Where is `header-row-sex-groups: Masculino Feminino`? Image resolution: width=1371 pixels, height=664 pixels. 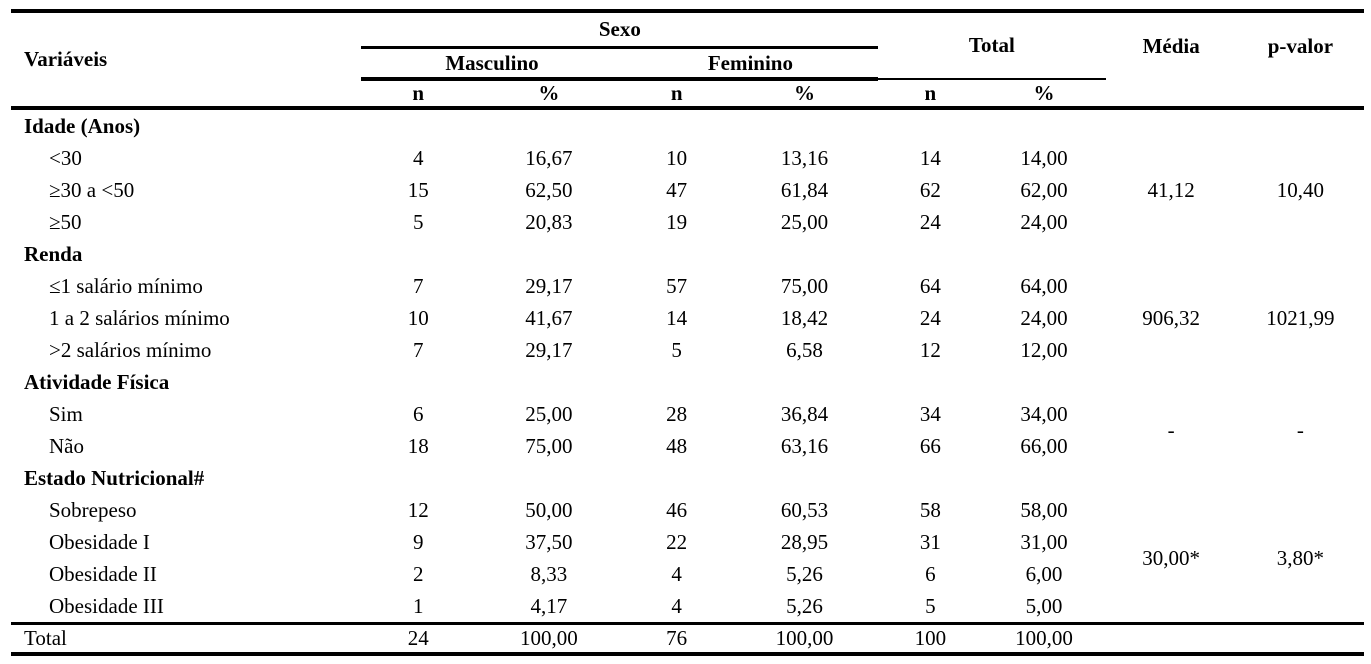
header-row-sex-groups: Masculino Feminino is located at coordinates (687, 64).